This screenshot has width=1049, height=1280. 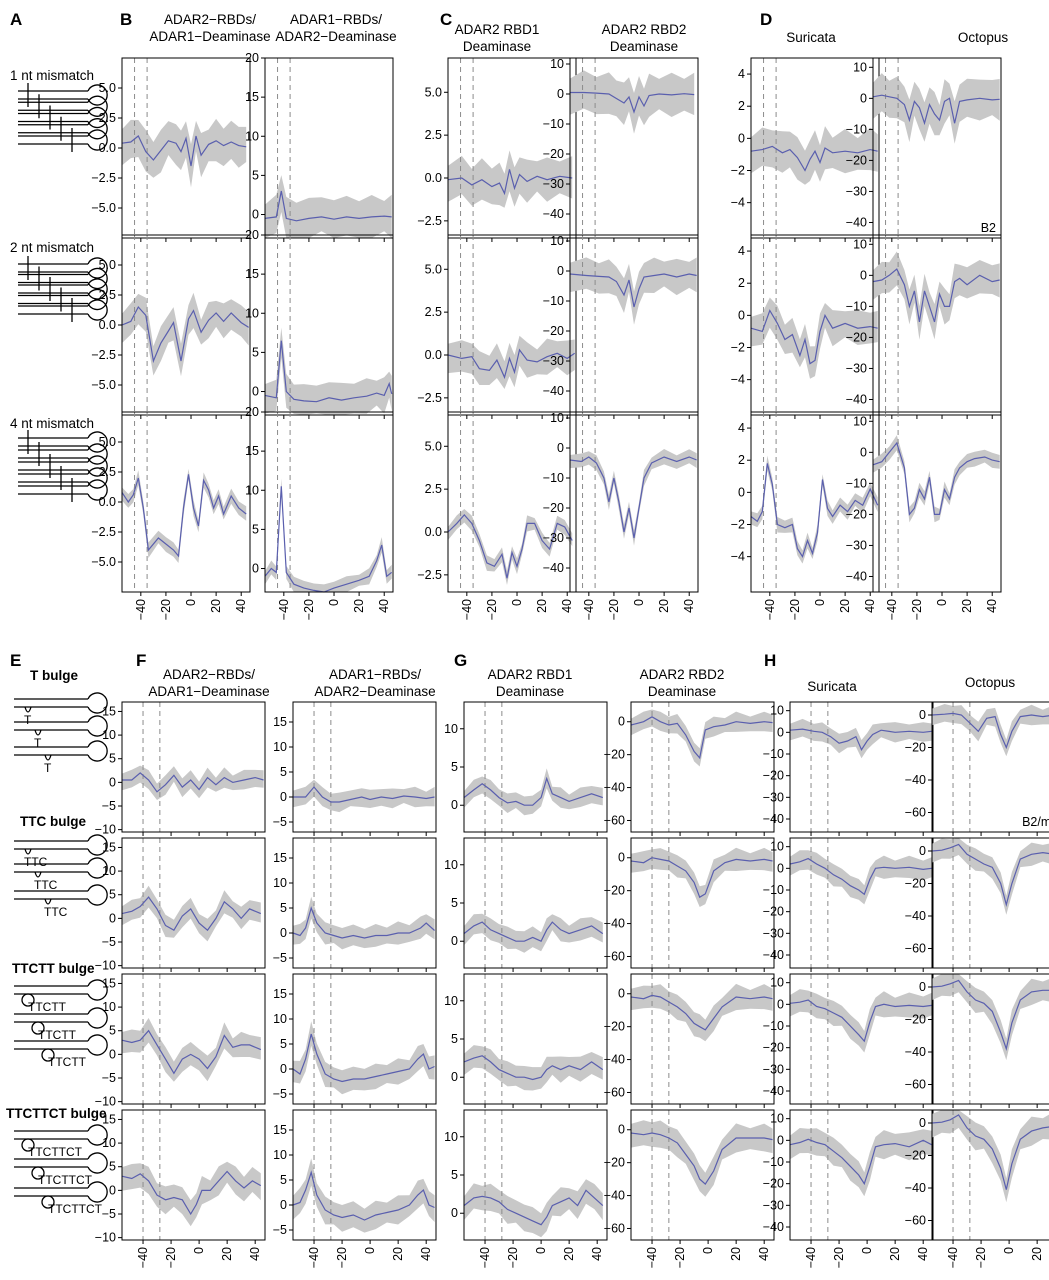 I want to click on inset-label: B2, so click(x=988, y=228).